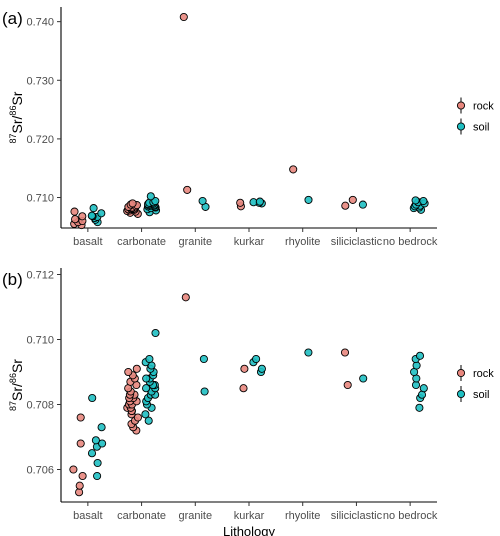 Image resolution: width=500 pixels, height=536 pixels. What do you see at coordinates (40, 471) in the screenshot?
I see `y-tick-label: 0.706` at bounding box center [40, 471].